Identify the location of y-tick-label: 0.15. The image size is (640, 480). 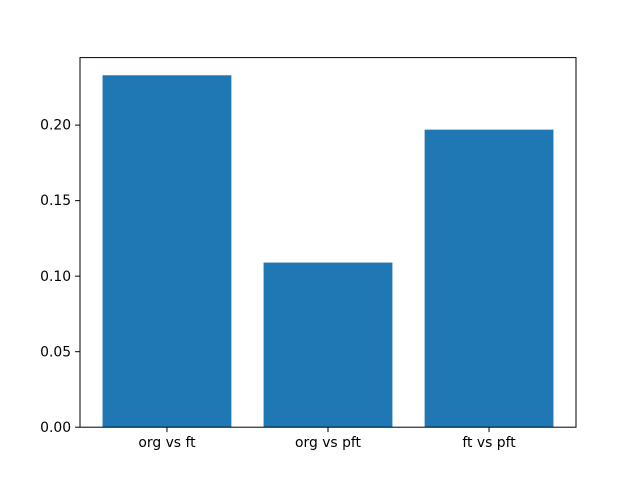
(55, 201).